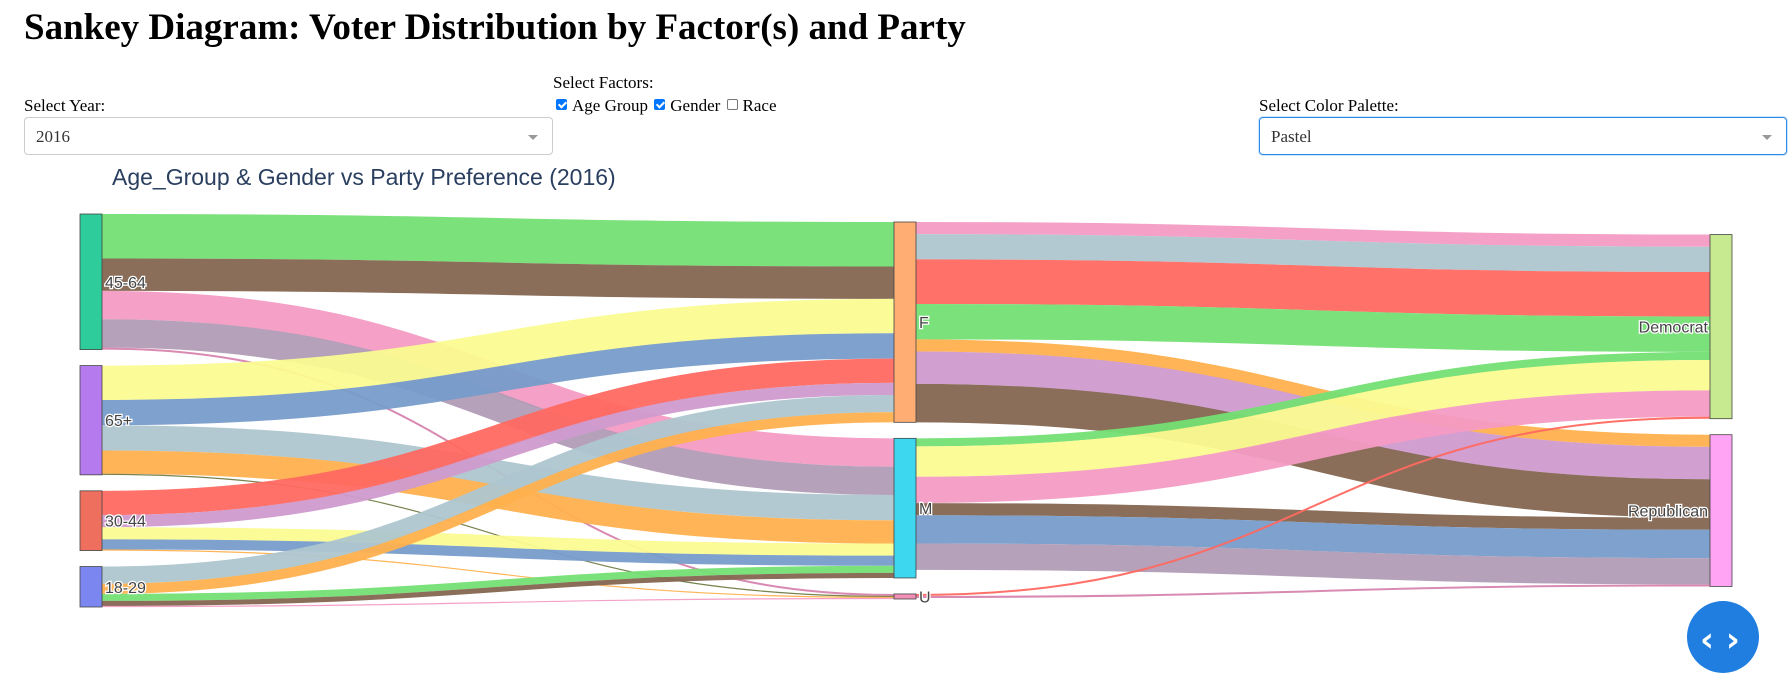 This screenshot has width=1792, height=673. What do you see at coordinates (1523, 136) in the screenshot?
I see `palette-dropdown: Pastel` at bounding box center [1523, 136].